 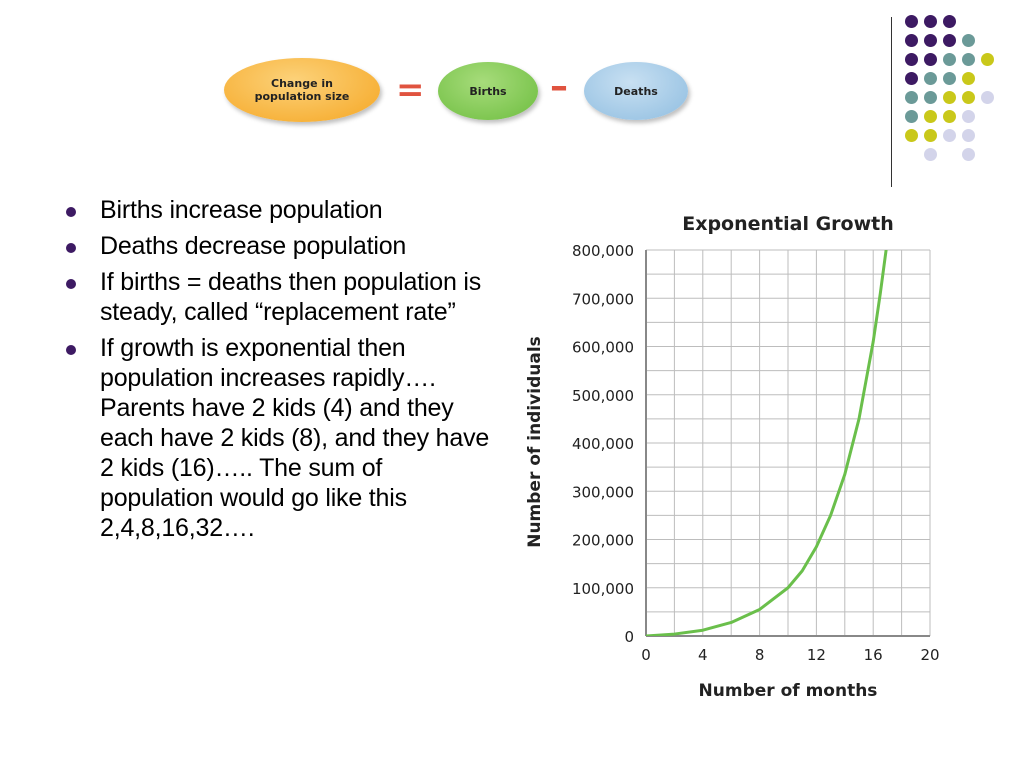 What do you see at coordinates (603, 492) in the screenshot?
I see `y-tick-label: 300,000` at bounding box center [603, 492].